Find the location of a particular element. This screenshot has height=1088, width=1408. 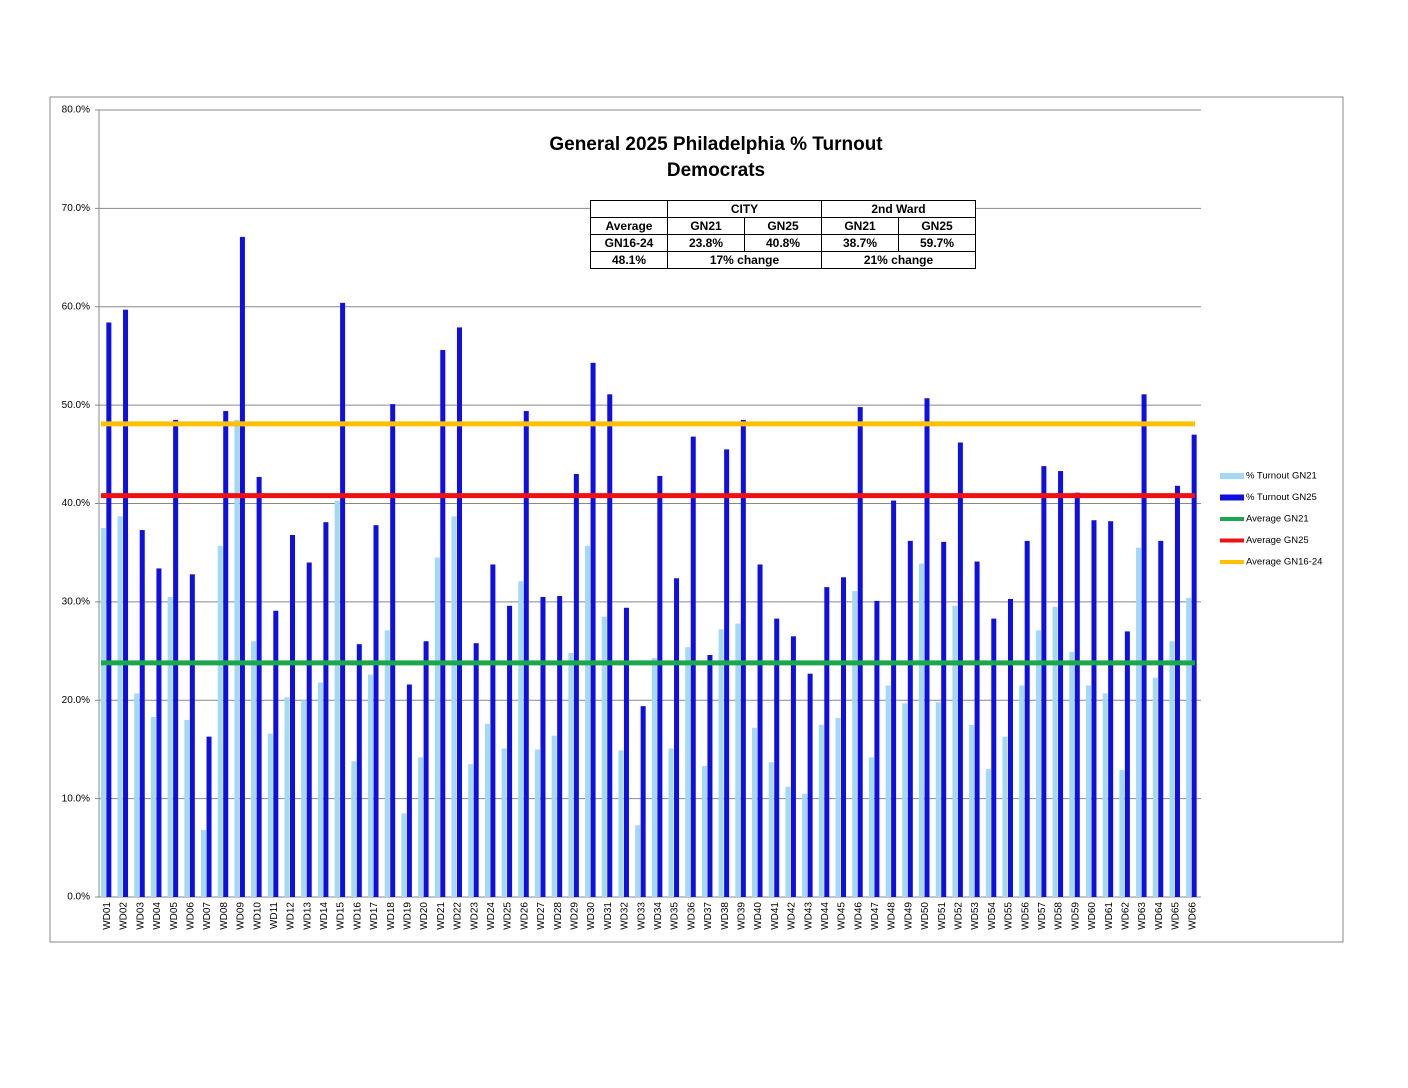

x-tick-label: WD38 is located at coordinates (725, 916).